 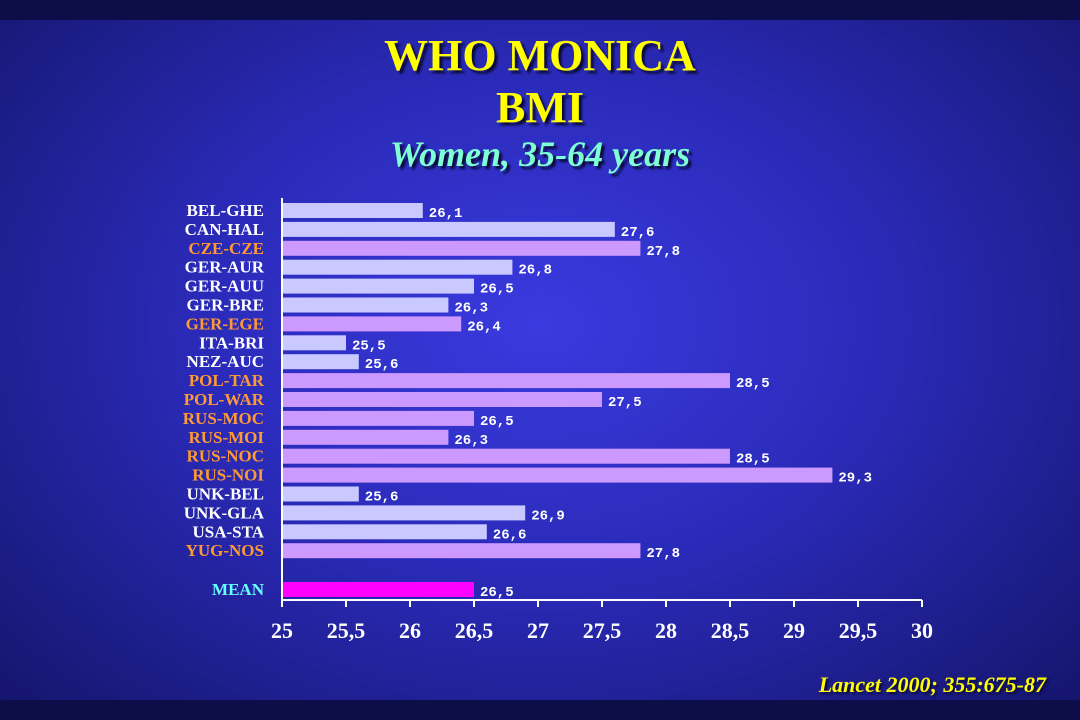 What do you see at coordinates (224, 286) in the screenshot?
I see `category-label-ger-auu: GER-AUU` at bounding box center [224, 286].